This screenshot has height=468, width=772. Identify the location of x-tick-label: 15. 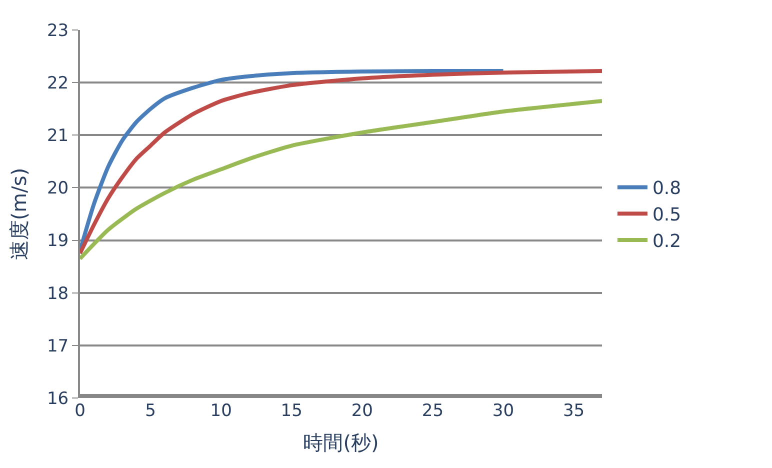
(291, 411).